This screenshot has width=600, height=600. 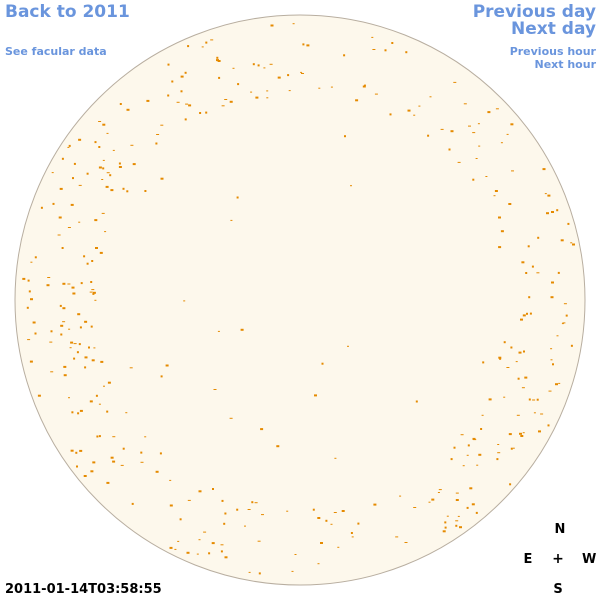 I want to click on previous-day-link: Previous day, so click(x=534, y=12).